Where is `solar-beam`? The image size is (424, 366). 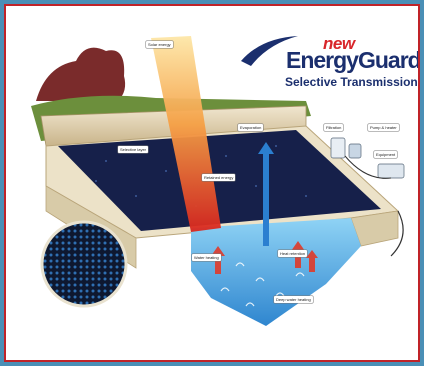 solar-beam is located at coordinates (186, 134).